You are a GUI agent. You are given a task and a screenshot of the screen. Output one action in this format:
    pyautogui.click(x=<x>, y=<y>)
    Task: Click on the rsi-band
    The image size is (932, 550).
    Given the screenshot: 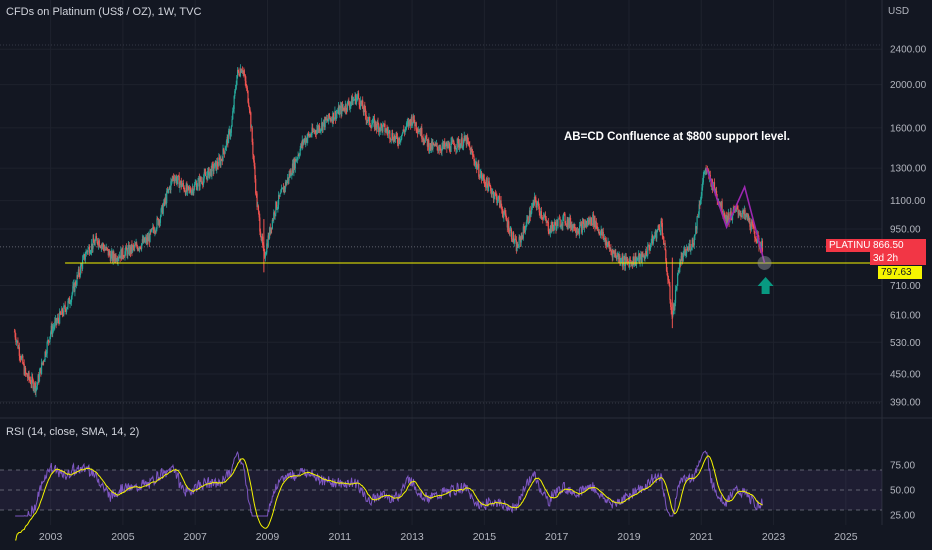 What is the action you would take?
    pyautogui.click(x=441, y=490)
    